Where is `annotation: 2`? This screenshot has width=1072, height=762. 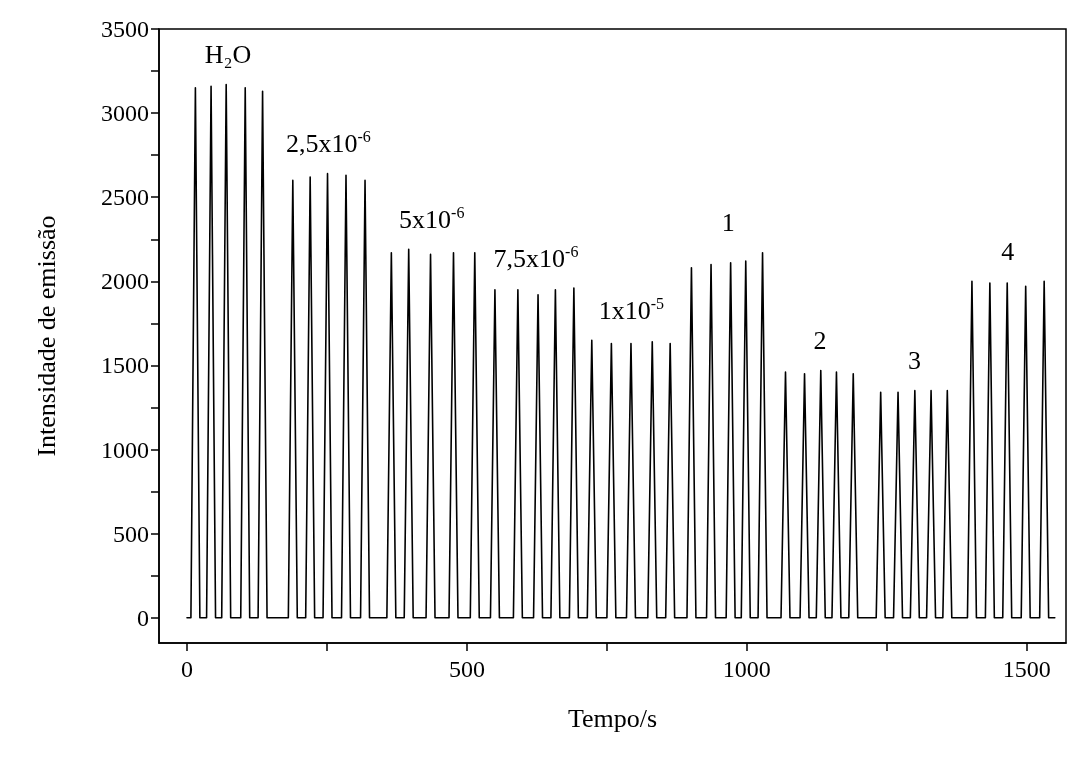 annotation: 2 is located at coordinates (820, 340).